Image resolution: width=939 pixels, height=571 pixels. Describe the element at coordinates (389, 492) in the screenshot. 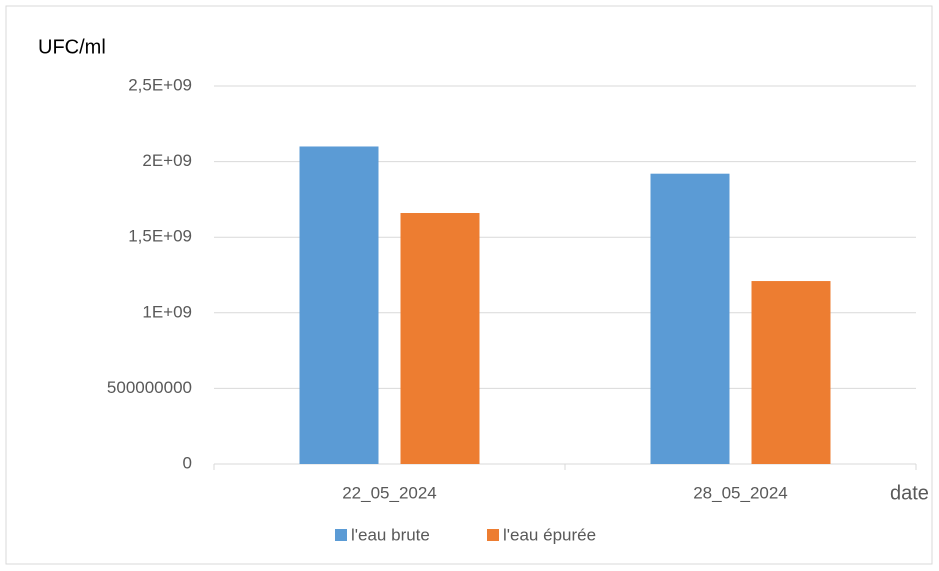

I see `x-tick-label: 22_05_2024` at that location.